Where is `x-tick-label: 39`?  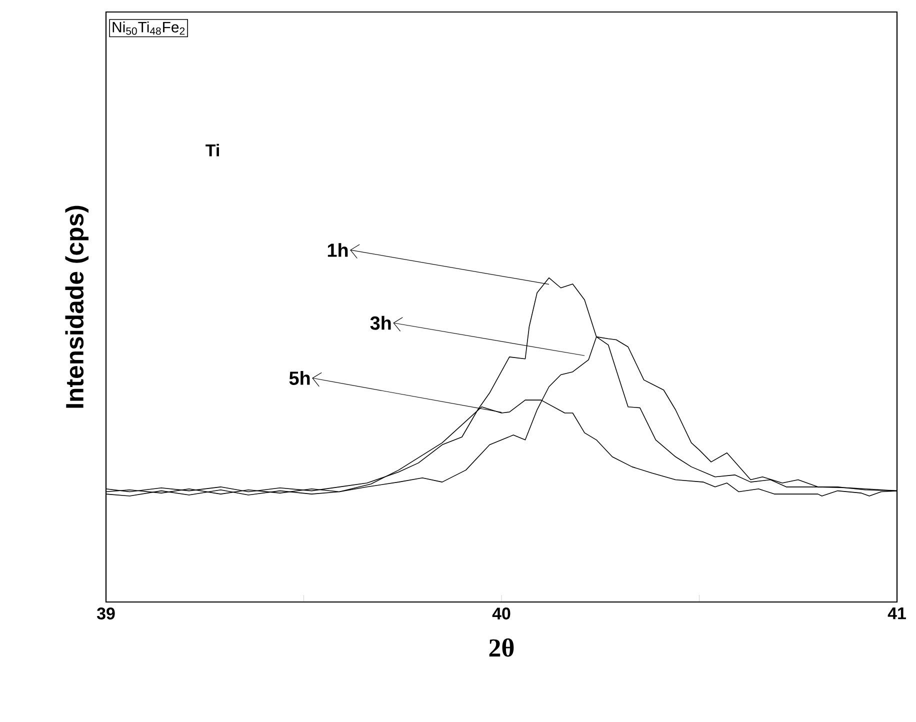
x-tick-label: 39 is located at coordinates (105, 614).